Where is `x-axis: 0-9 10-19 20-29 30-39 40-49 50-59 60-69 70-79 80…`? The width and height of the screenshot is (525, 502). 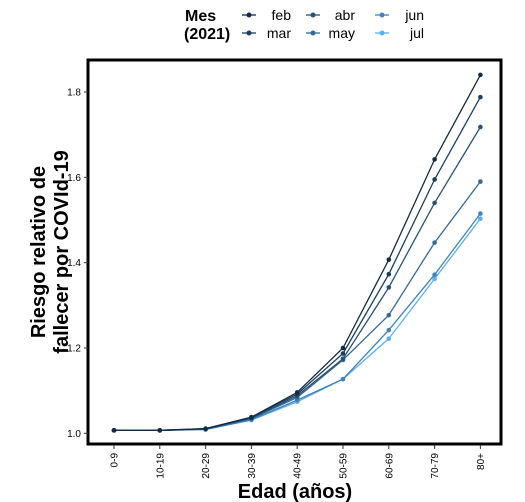 x-axis: 0-9 10-19 20-29 30-39 40-49 50-59 60-69 70-79 80… is located at coordinates (298, 462).